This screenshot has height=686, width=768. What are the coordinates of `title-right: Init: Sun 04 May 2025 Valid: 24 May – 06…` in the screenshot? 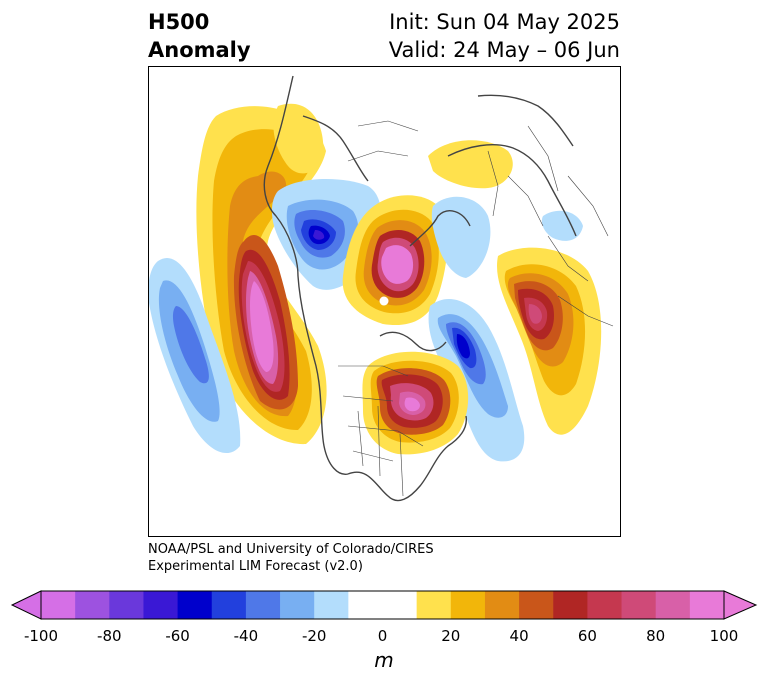 It's located at (504, 36).